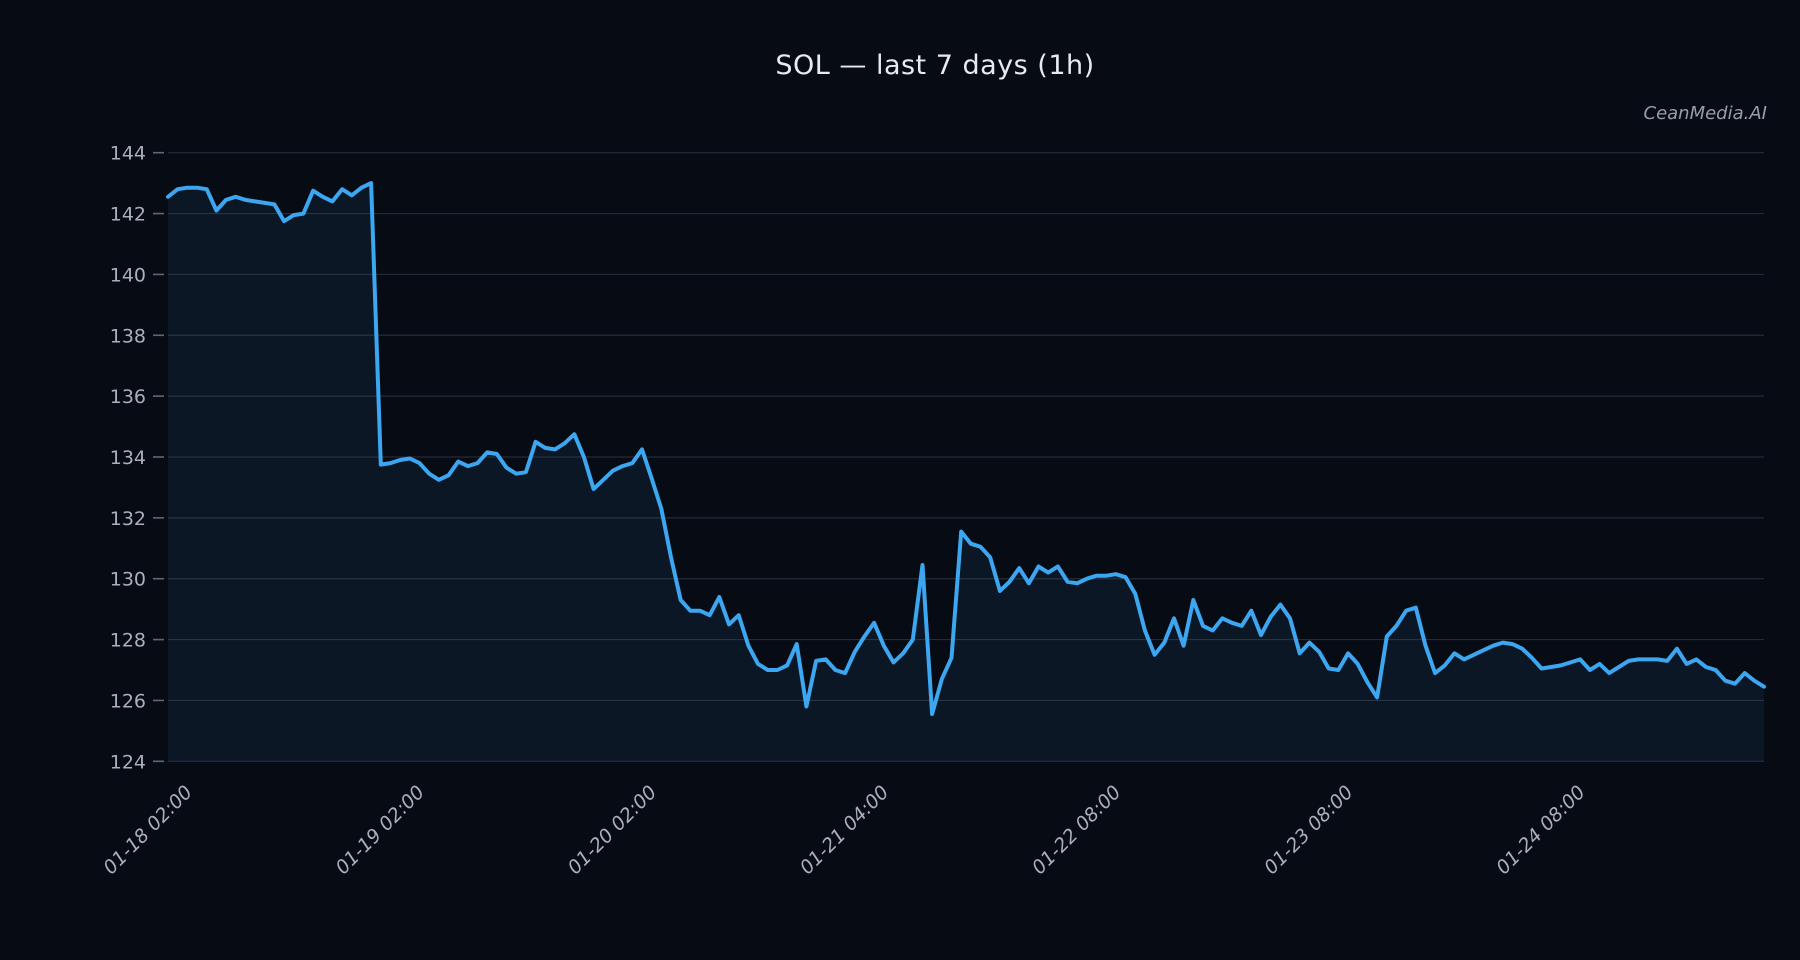 The width and height of the screenshot is (1800, 960). What do you see at coordinates (128, 336) in the screenshot?
I see `y-axis-label: 138` at bounding box center [128, 336].